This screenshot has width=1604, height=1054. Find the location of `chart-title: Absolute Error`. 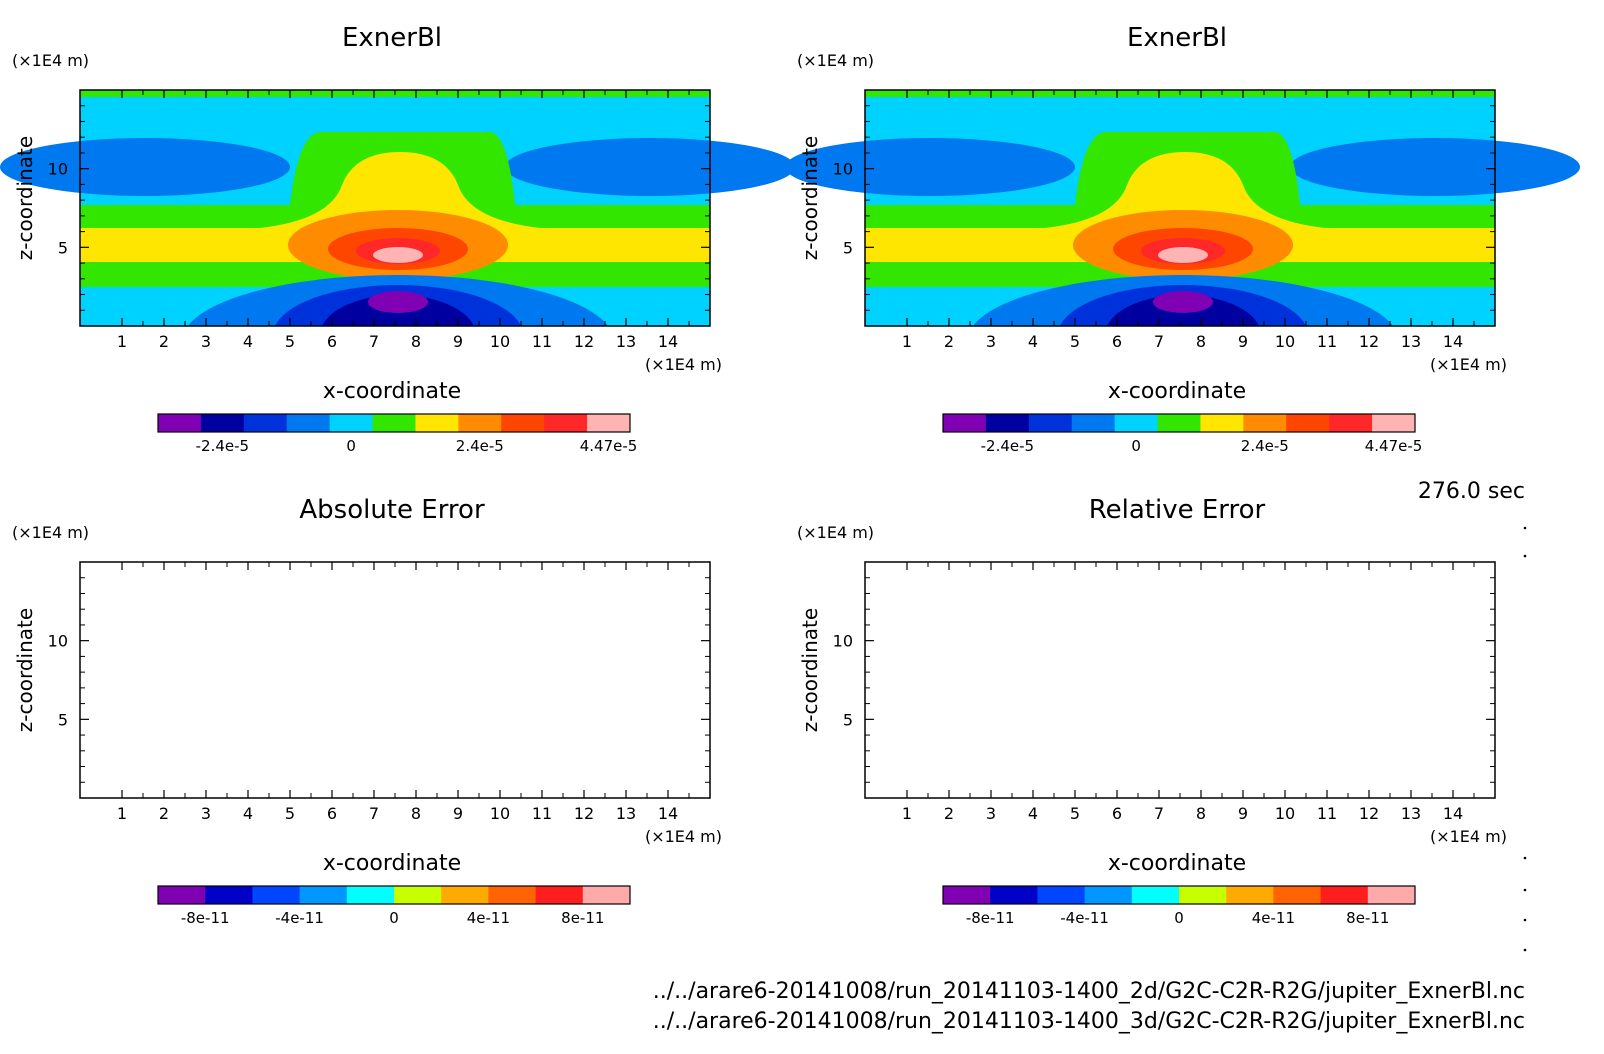

chart-title: Absolute Error is located at coordinates (392, 510).